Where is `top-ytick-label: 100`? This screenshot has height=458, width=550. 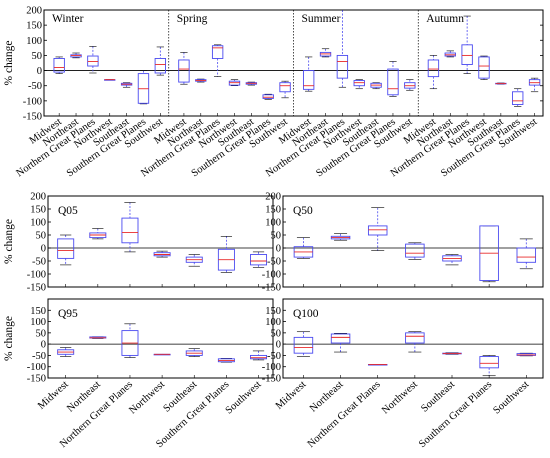 top-ytick-label: 100 is located at coordinates (34, 41).